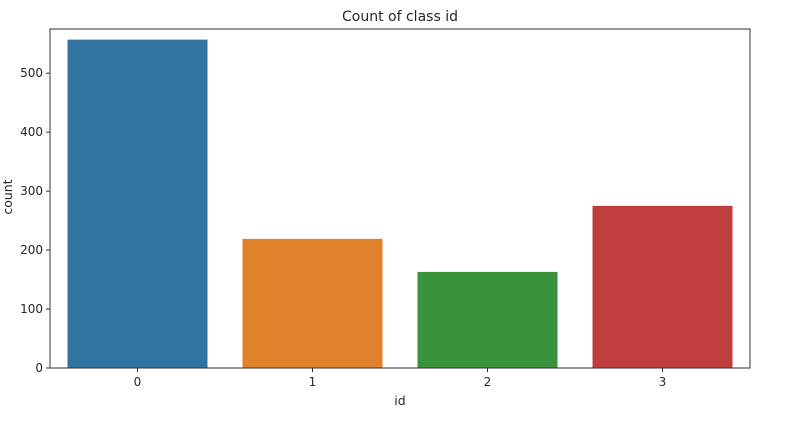  I want to click on x-tick-label: 2, so click(488, 382).